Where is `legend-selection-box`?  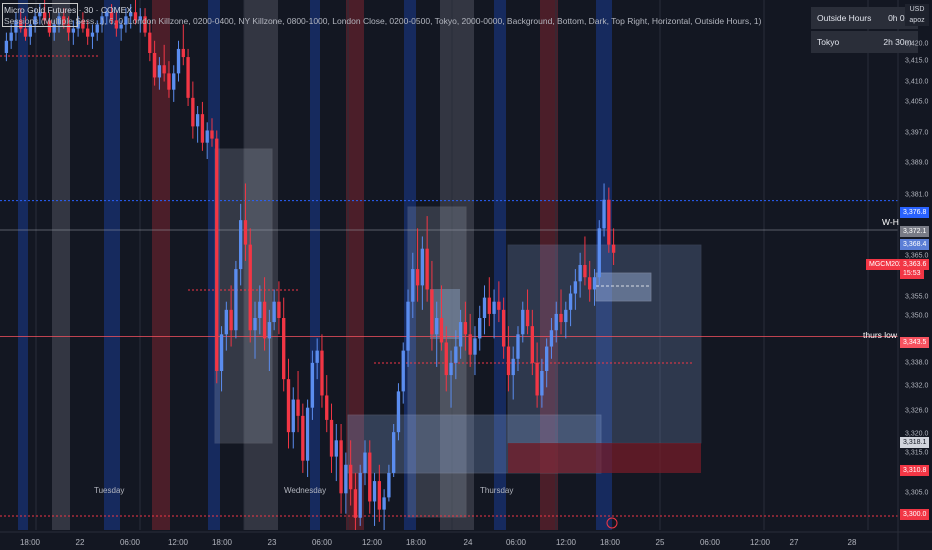 legend-selection-box is located at coordinates (40, 15).